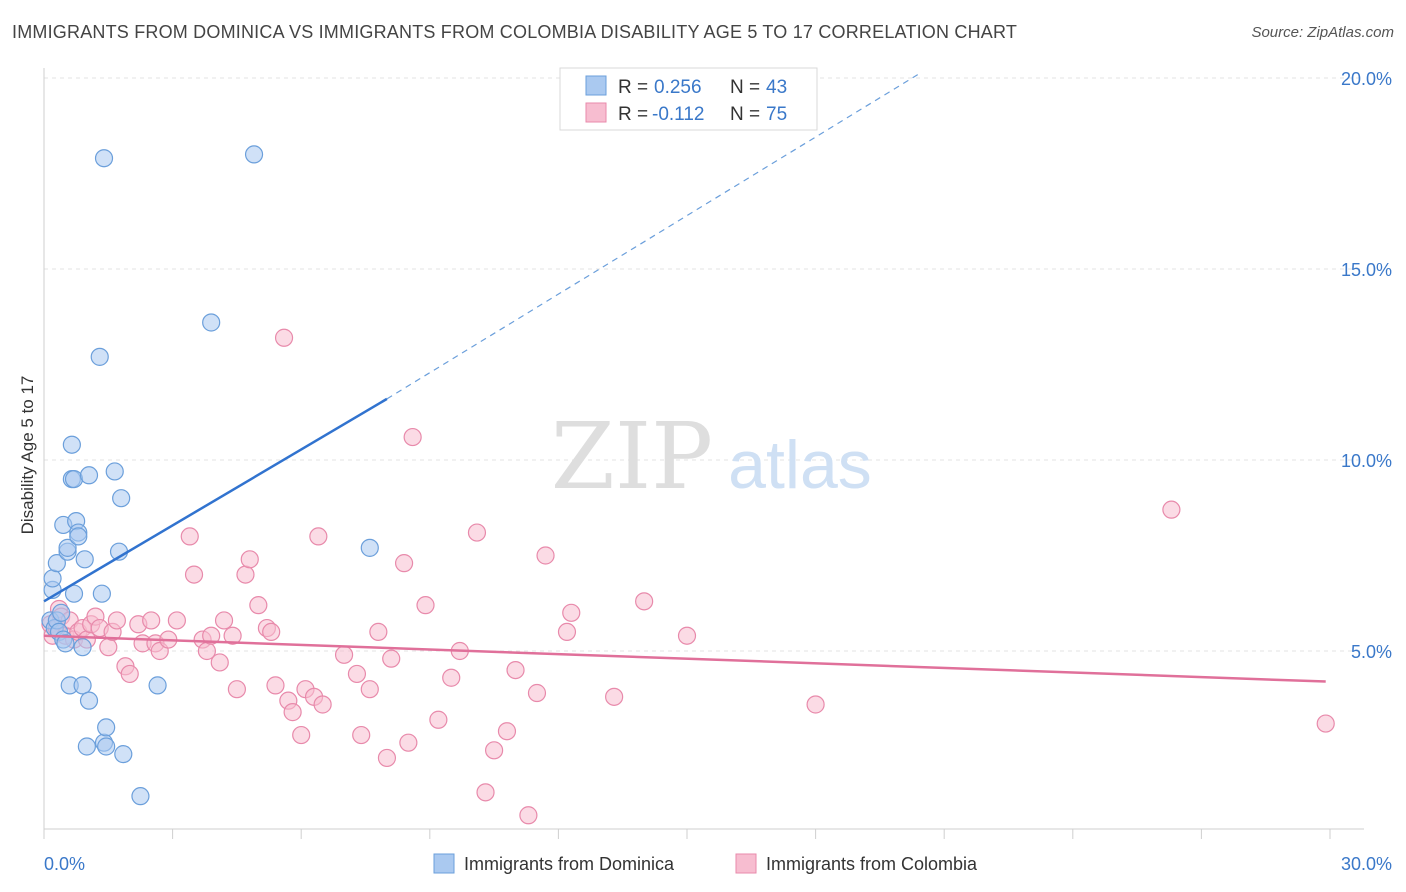 The image size is (1406, 892). Describe the element at coordinates (1322, 32) in the screenshot. I see `source-credit: Source: ZipAtlas.com` at that location.